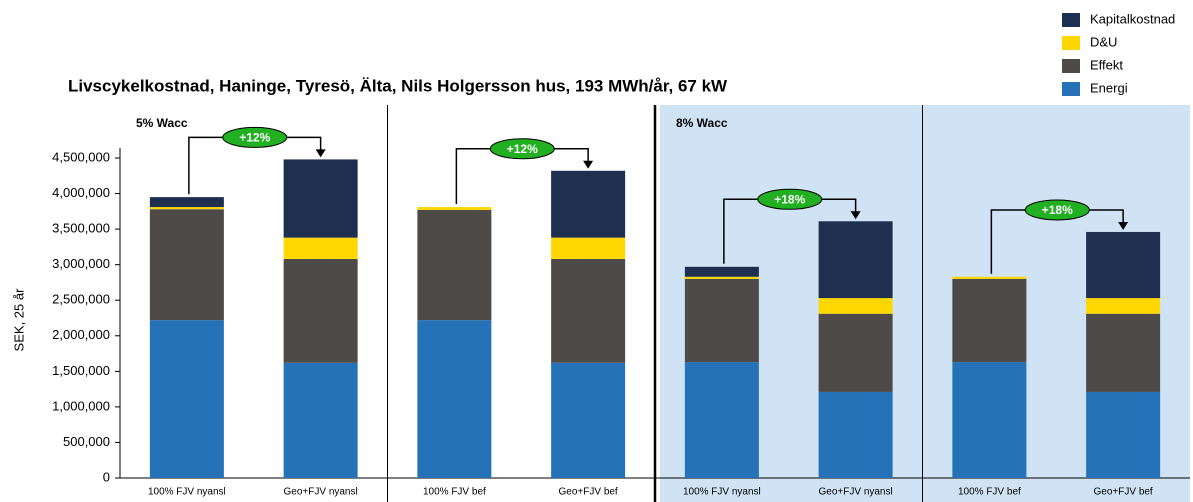 Image resolution: width=1193 pixels, height=502 pixels. I want to click on legend-label: D&U, so click(1103, 41).